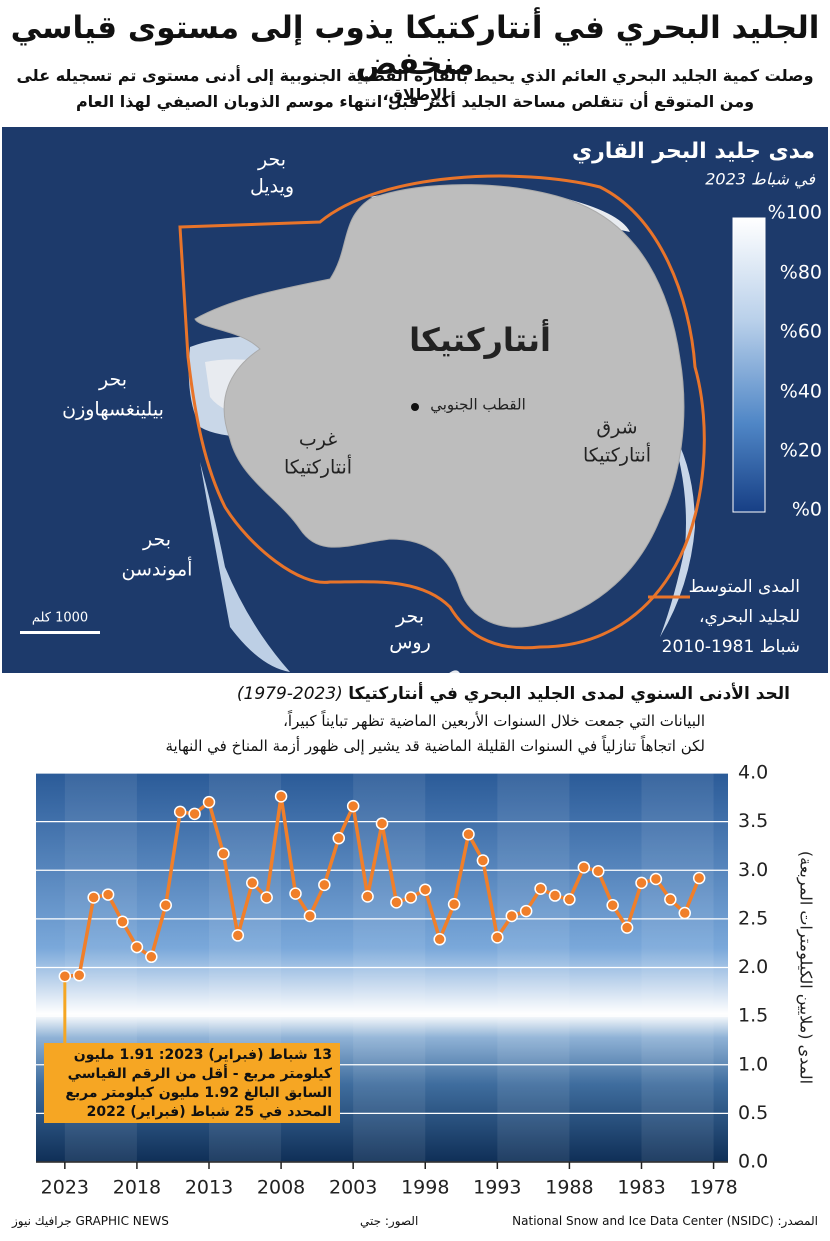 Image resolution: width=830 pixels, height=1241 pixels. Describe the element at coordinates (209, 1188) in the screenshot. I see `x-tick-label: 2013` at that location.